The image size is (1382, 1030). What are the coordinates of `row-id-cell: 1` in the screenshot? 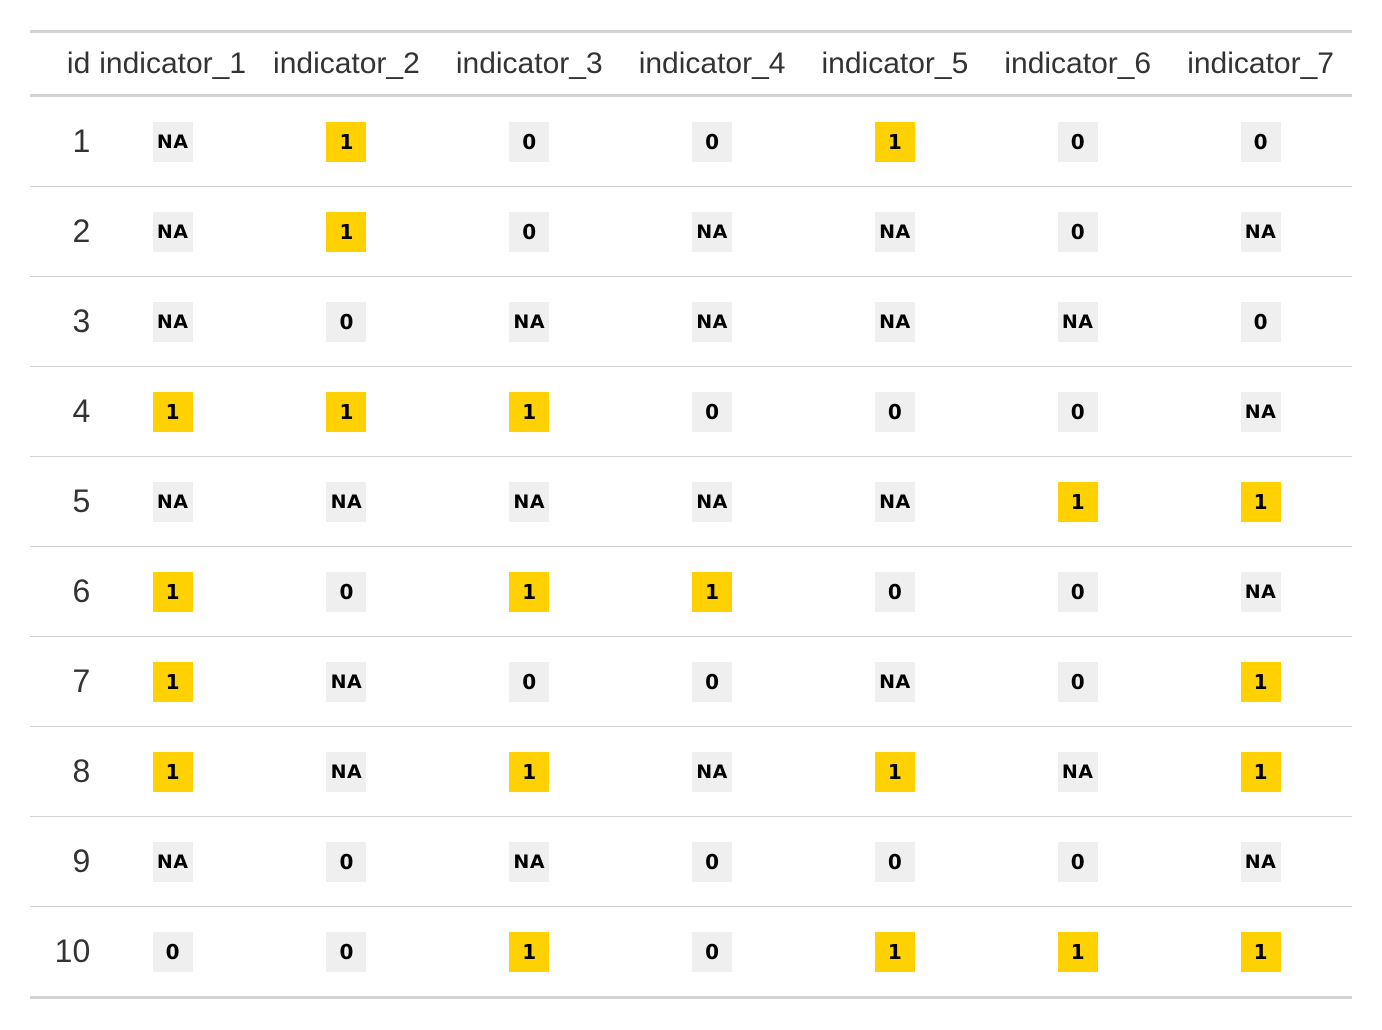 It's located at (60, 141).